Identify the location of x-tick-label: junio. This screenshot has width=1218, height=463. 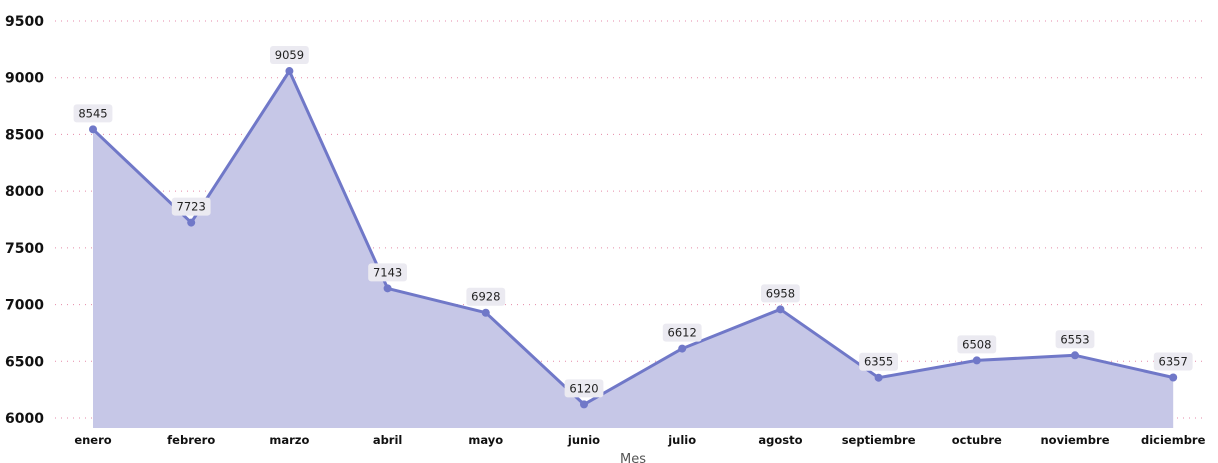
(583, 440).